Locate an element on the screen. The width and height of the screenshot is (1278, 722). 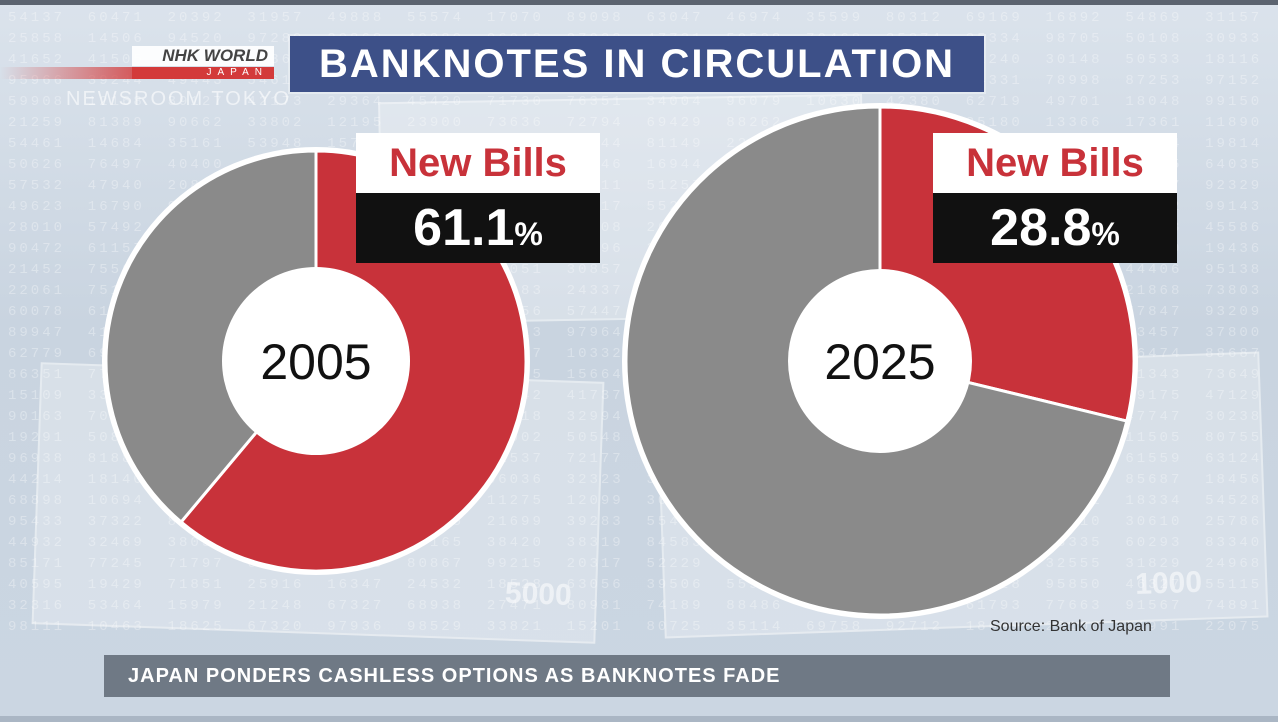
new-bills-percent-2025: 28.8% is located at coordinates (1055, 228).